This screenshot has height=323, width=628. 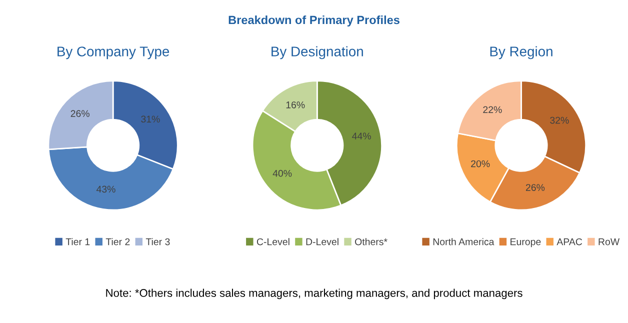 I want to click on legend-label: Tier 1, so click(x=78, y=242).